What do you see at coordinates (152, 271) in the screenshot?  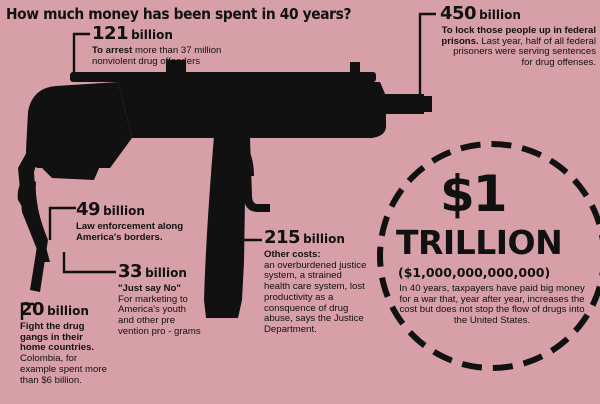 I see `amount-just-say-no: 33 billion` at bounding box center [152, 271].